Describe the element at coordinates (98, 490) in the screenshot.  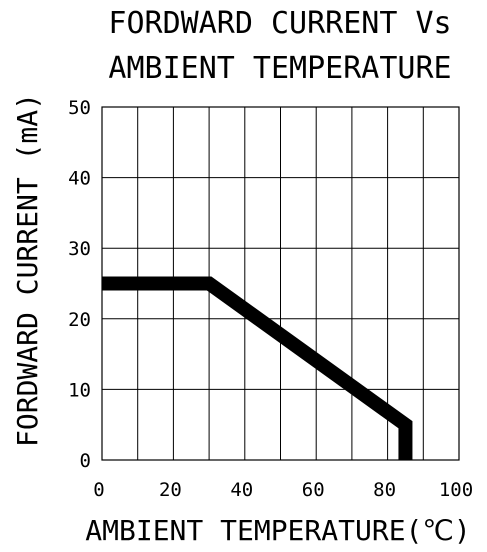
I see `x-tick-label: 0` at that location.